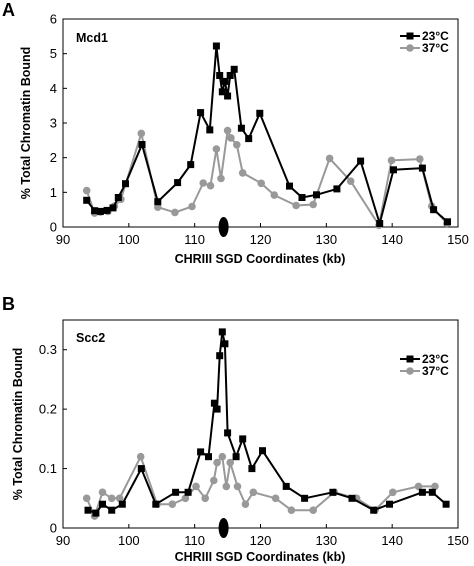 This screenshot has width=474, height=566. What do you see at coordinates (48, 468) in the screenshot?
I see `y-tick-label: 0.1` at bounding box center [48, 468].